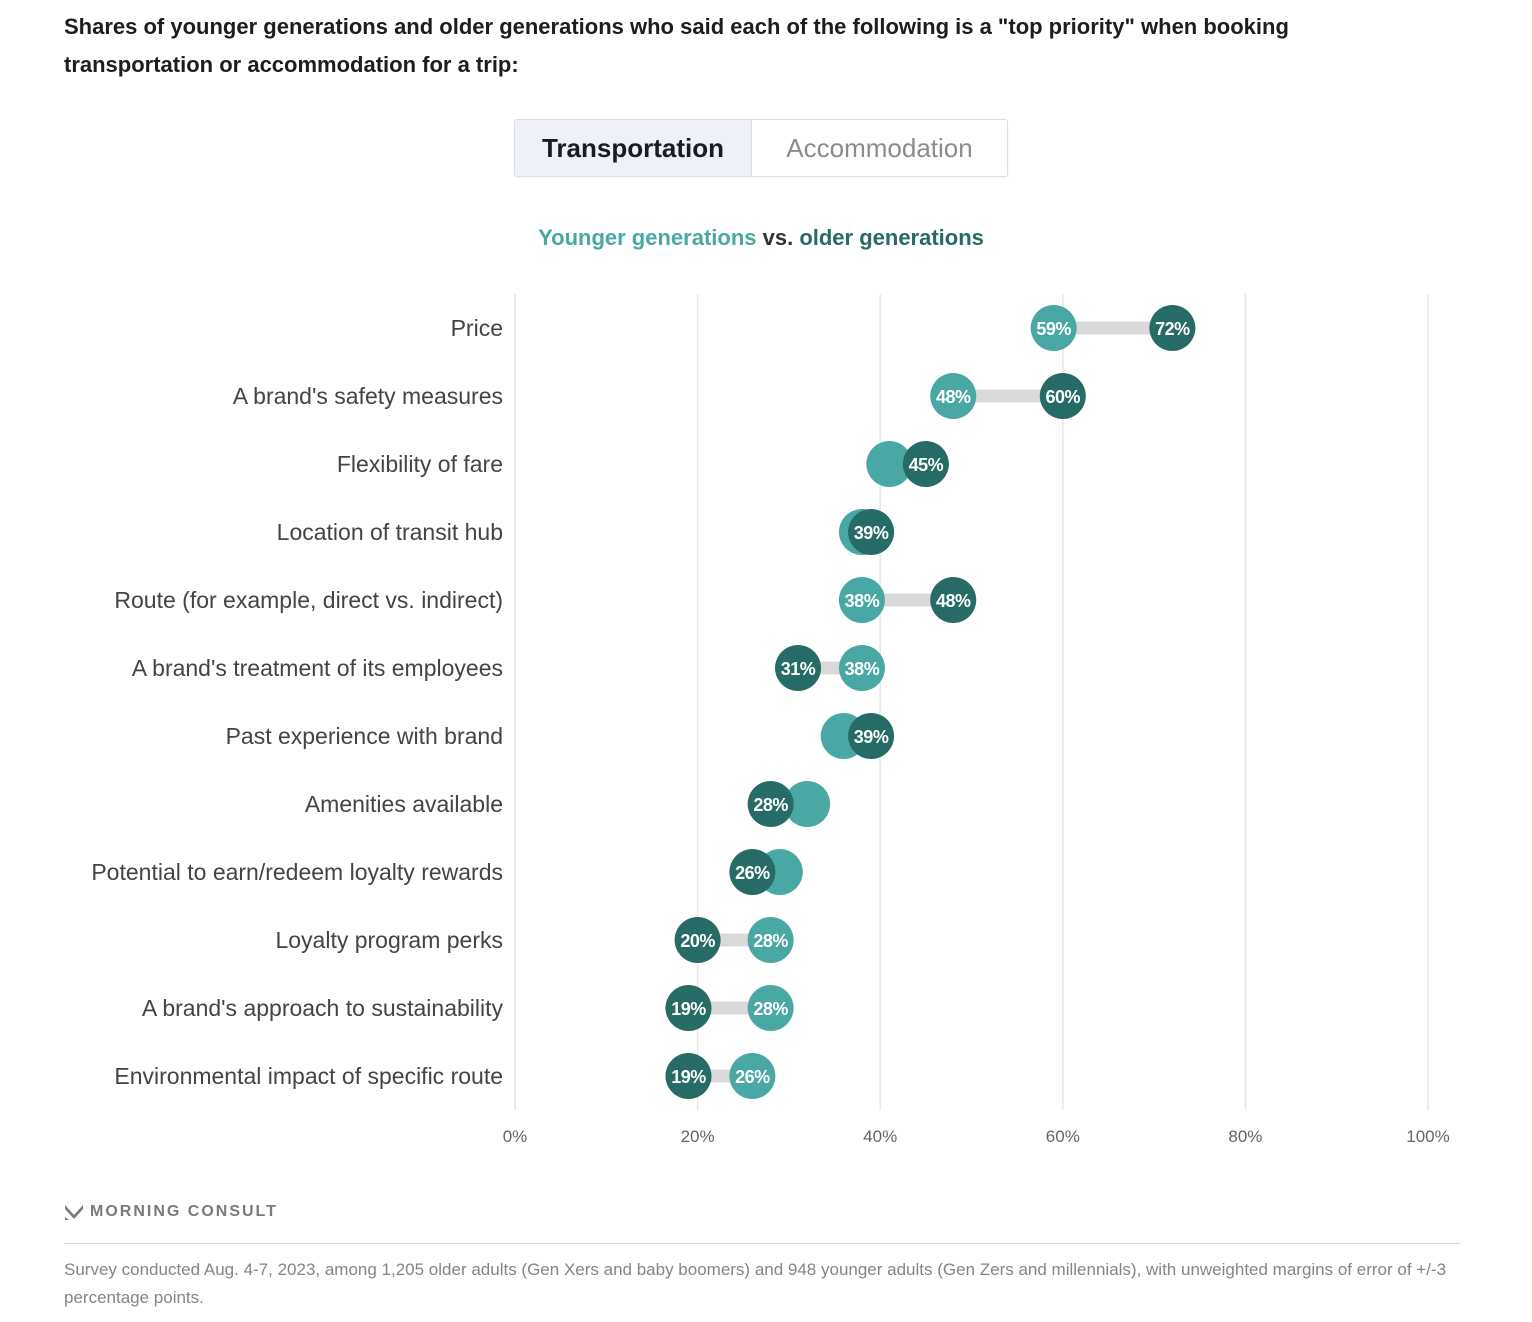  I want to click on older-value-label: 31%, so click(798, 669).